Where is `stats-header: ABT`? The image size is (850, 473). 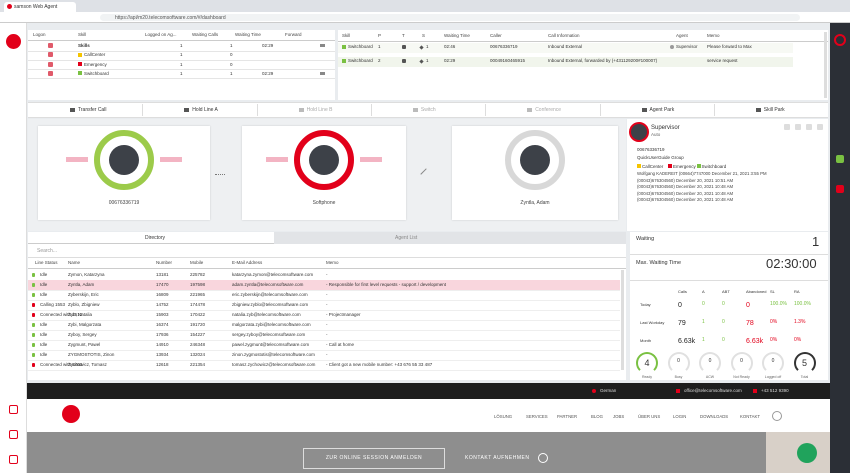
stats-header: ABT is located at coordinates (726, 291).